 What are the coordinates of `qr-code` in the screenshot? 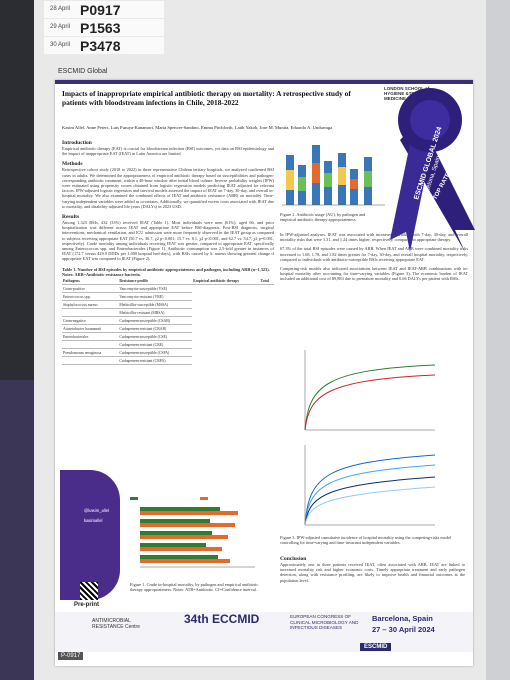 It's located at (89, 591).